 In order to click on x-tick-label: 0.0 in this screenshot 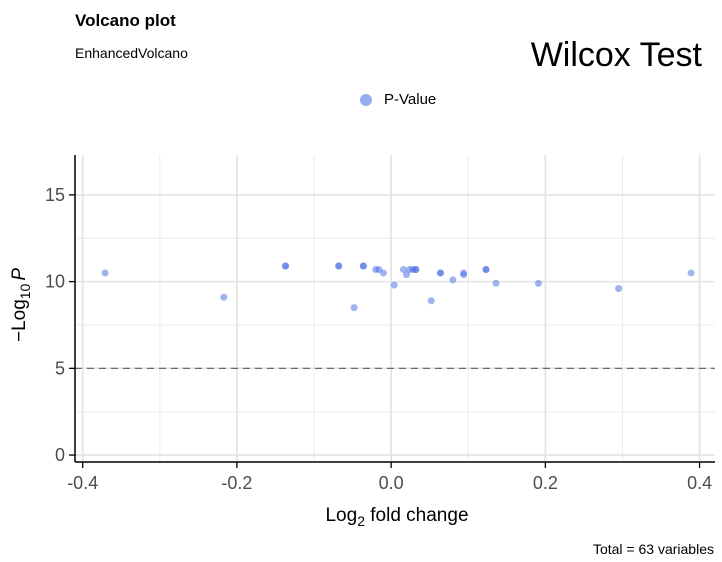, I will do `click(391, 483)`.